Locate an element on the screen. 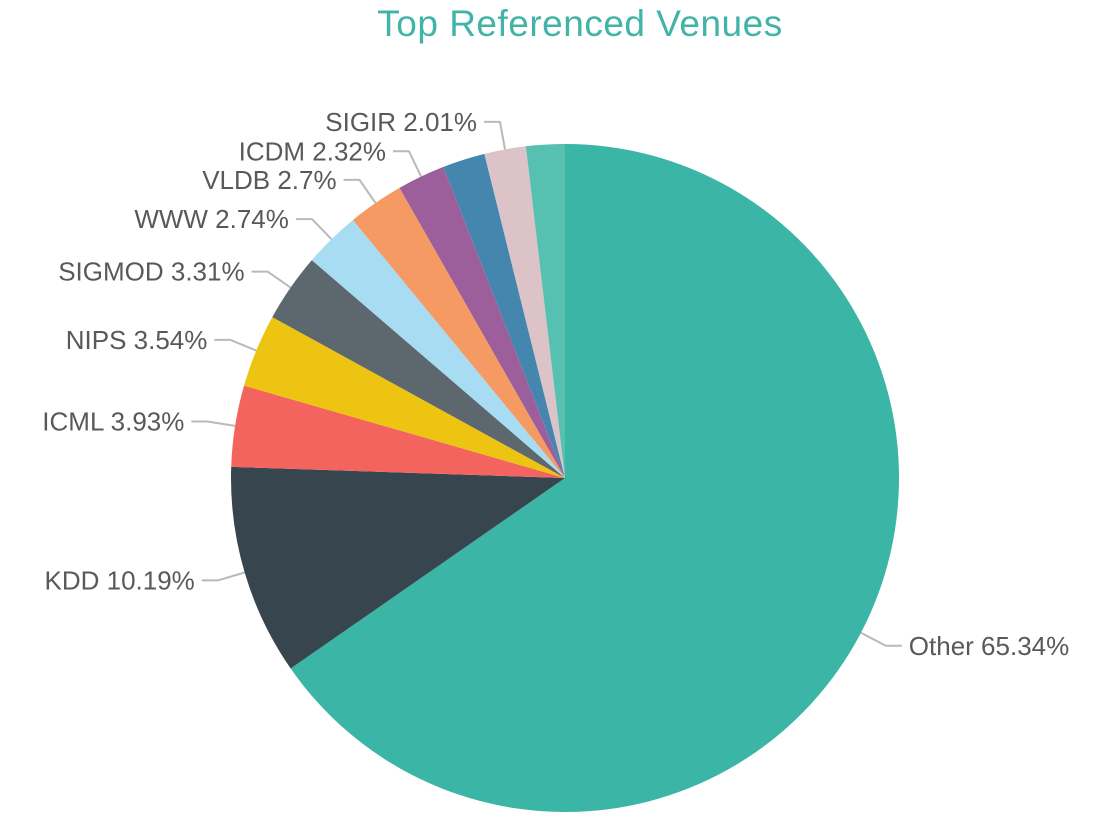 Image resolution: width=1097 pixels, height=820 pixels. leader-line-icml is located at coordinates (213, 423).